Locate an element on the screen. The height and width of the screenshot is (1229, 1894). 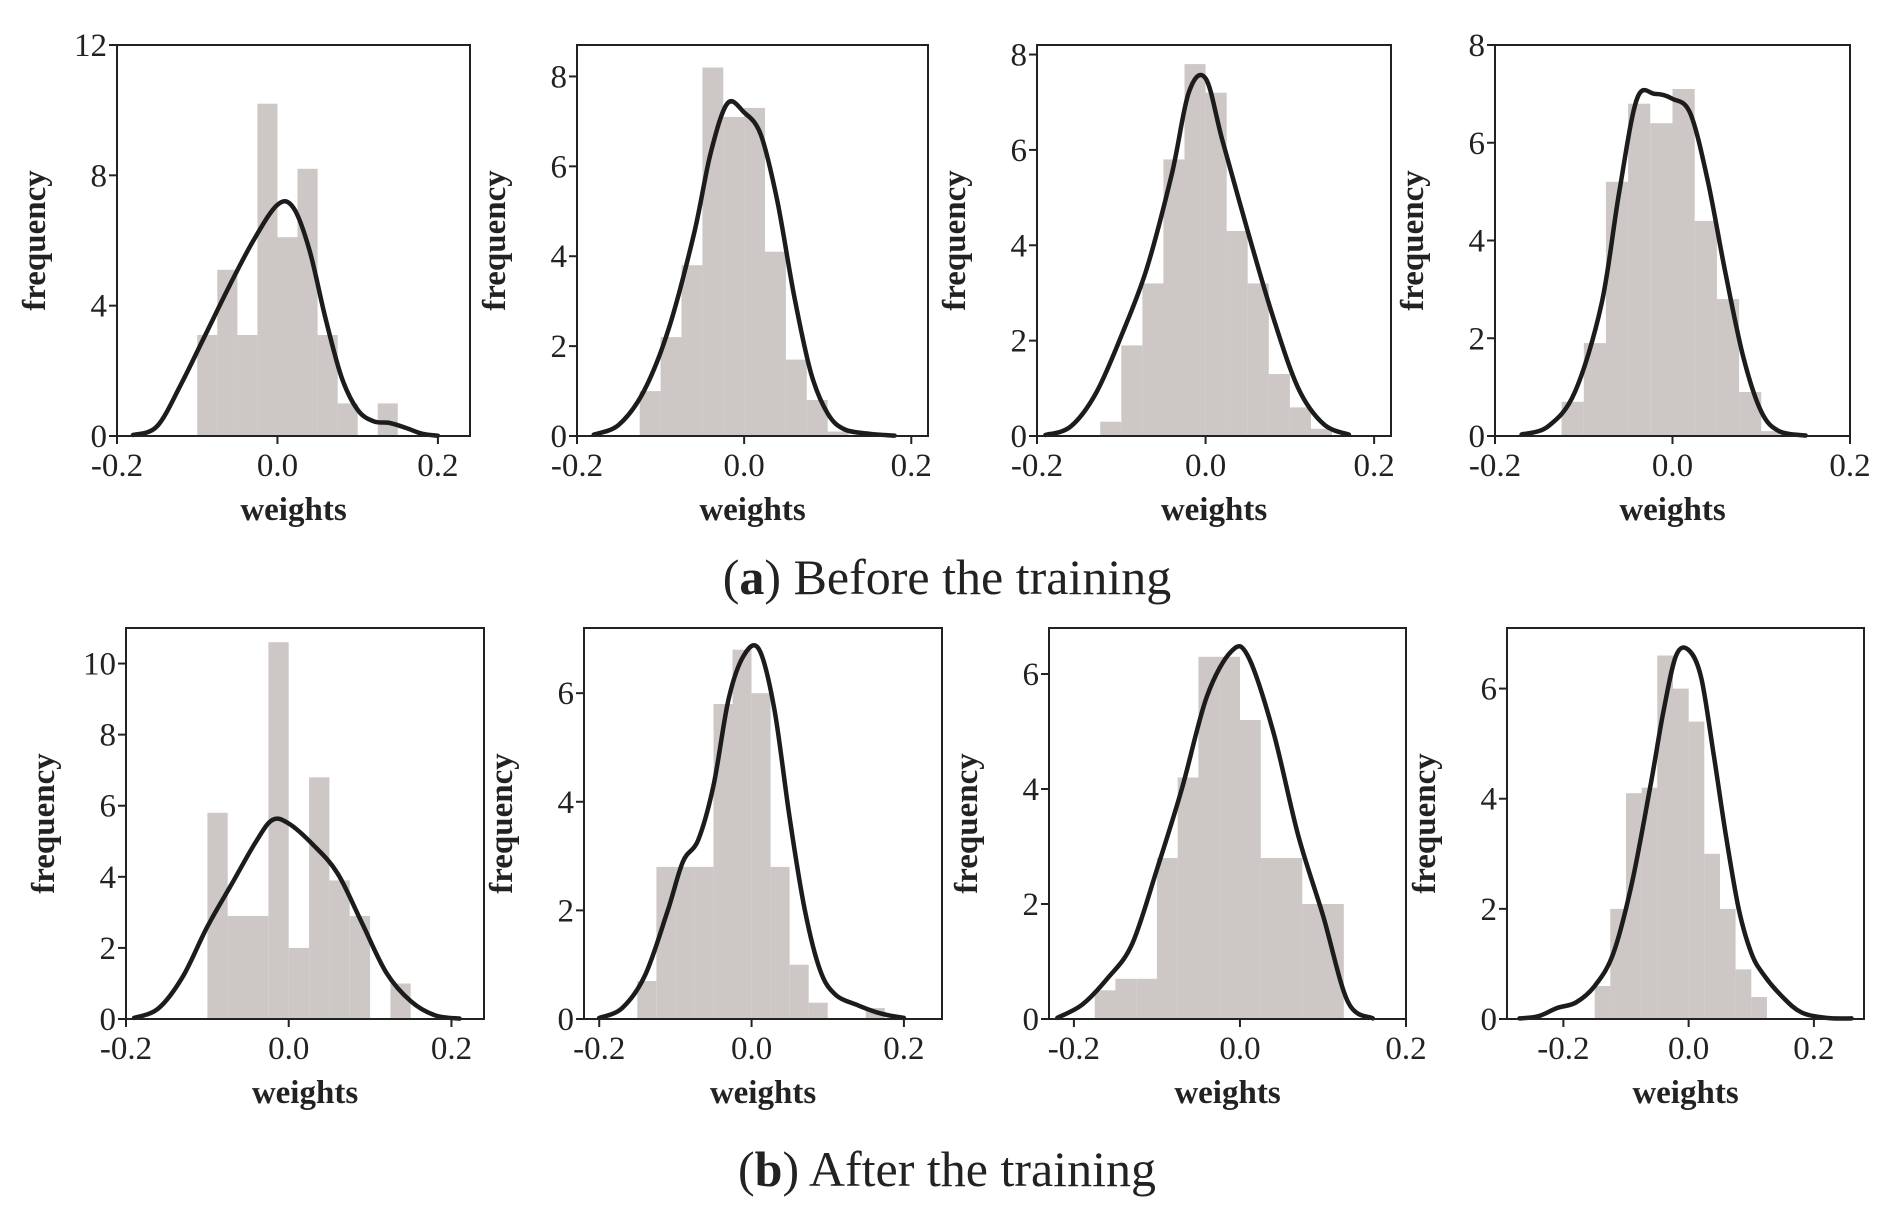
caption-letter-b: b is located at coordinates (768, 1169).